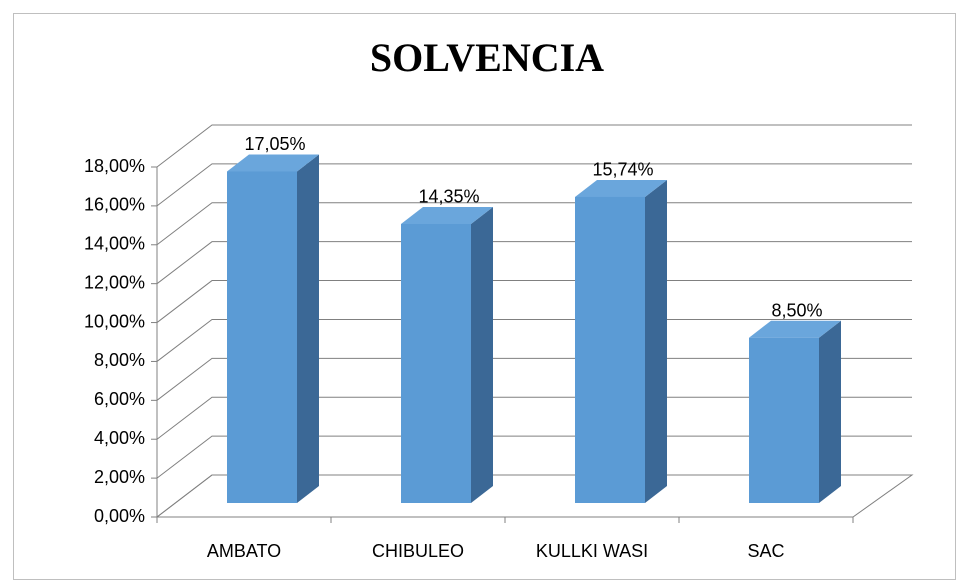  Describe the element at coordinates (114, 205) in the screenshot. I see `y-tick-label: 16,00%` at that location.